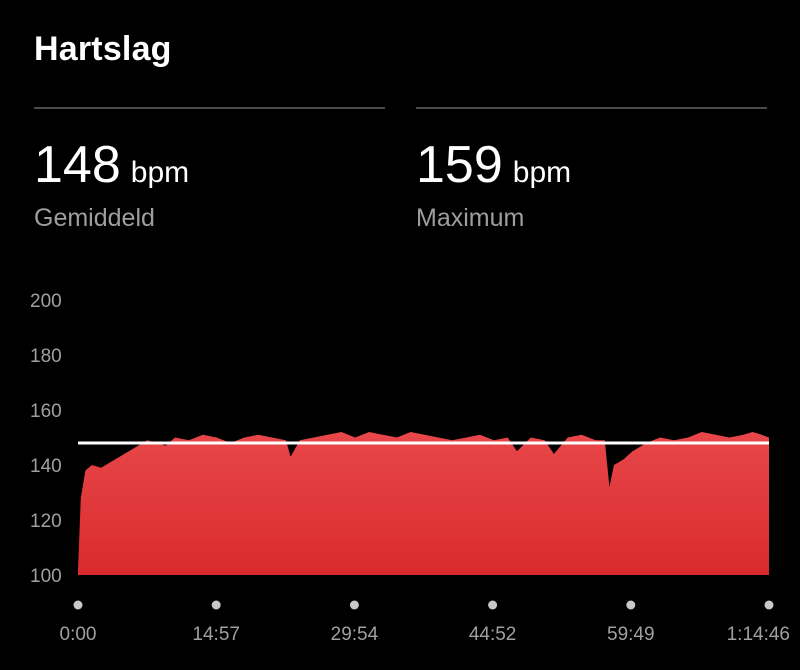  What do you see at coordinates (46, 576) in the screenshot?
I see `y-tick-label: 100` at bounding box center [46, 576].